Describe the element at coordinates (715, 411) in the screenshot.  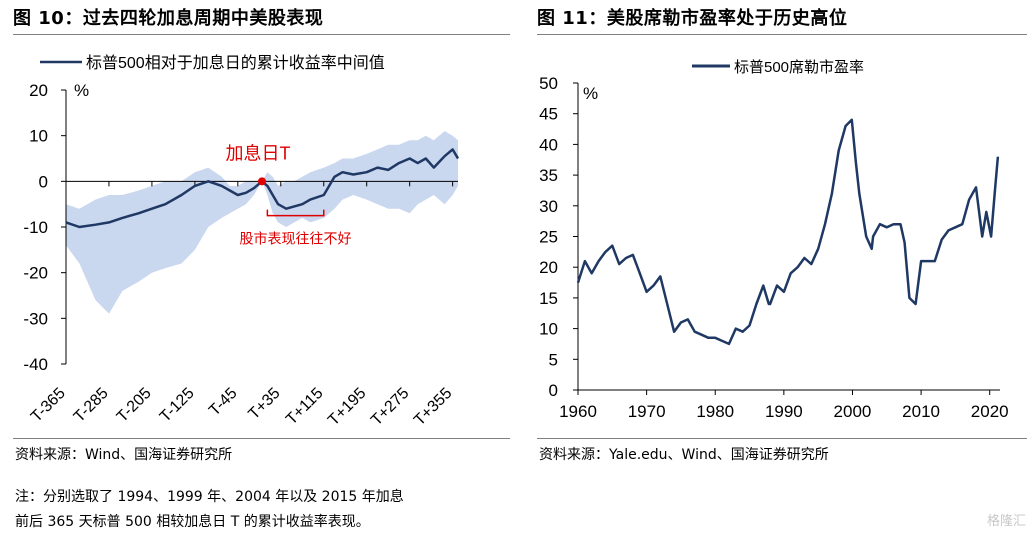
I see `x-tick-label: 1980` at that location.